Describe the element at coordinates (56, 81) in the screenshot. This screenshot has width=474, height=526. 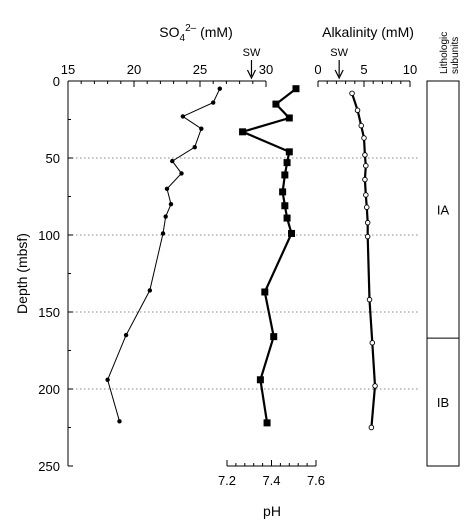
I see `y-tick-label: 0` at that location.